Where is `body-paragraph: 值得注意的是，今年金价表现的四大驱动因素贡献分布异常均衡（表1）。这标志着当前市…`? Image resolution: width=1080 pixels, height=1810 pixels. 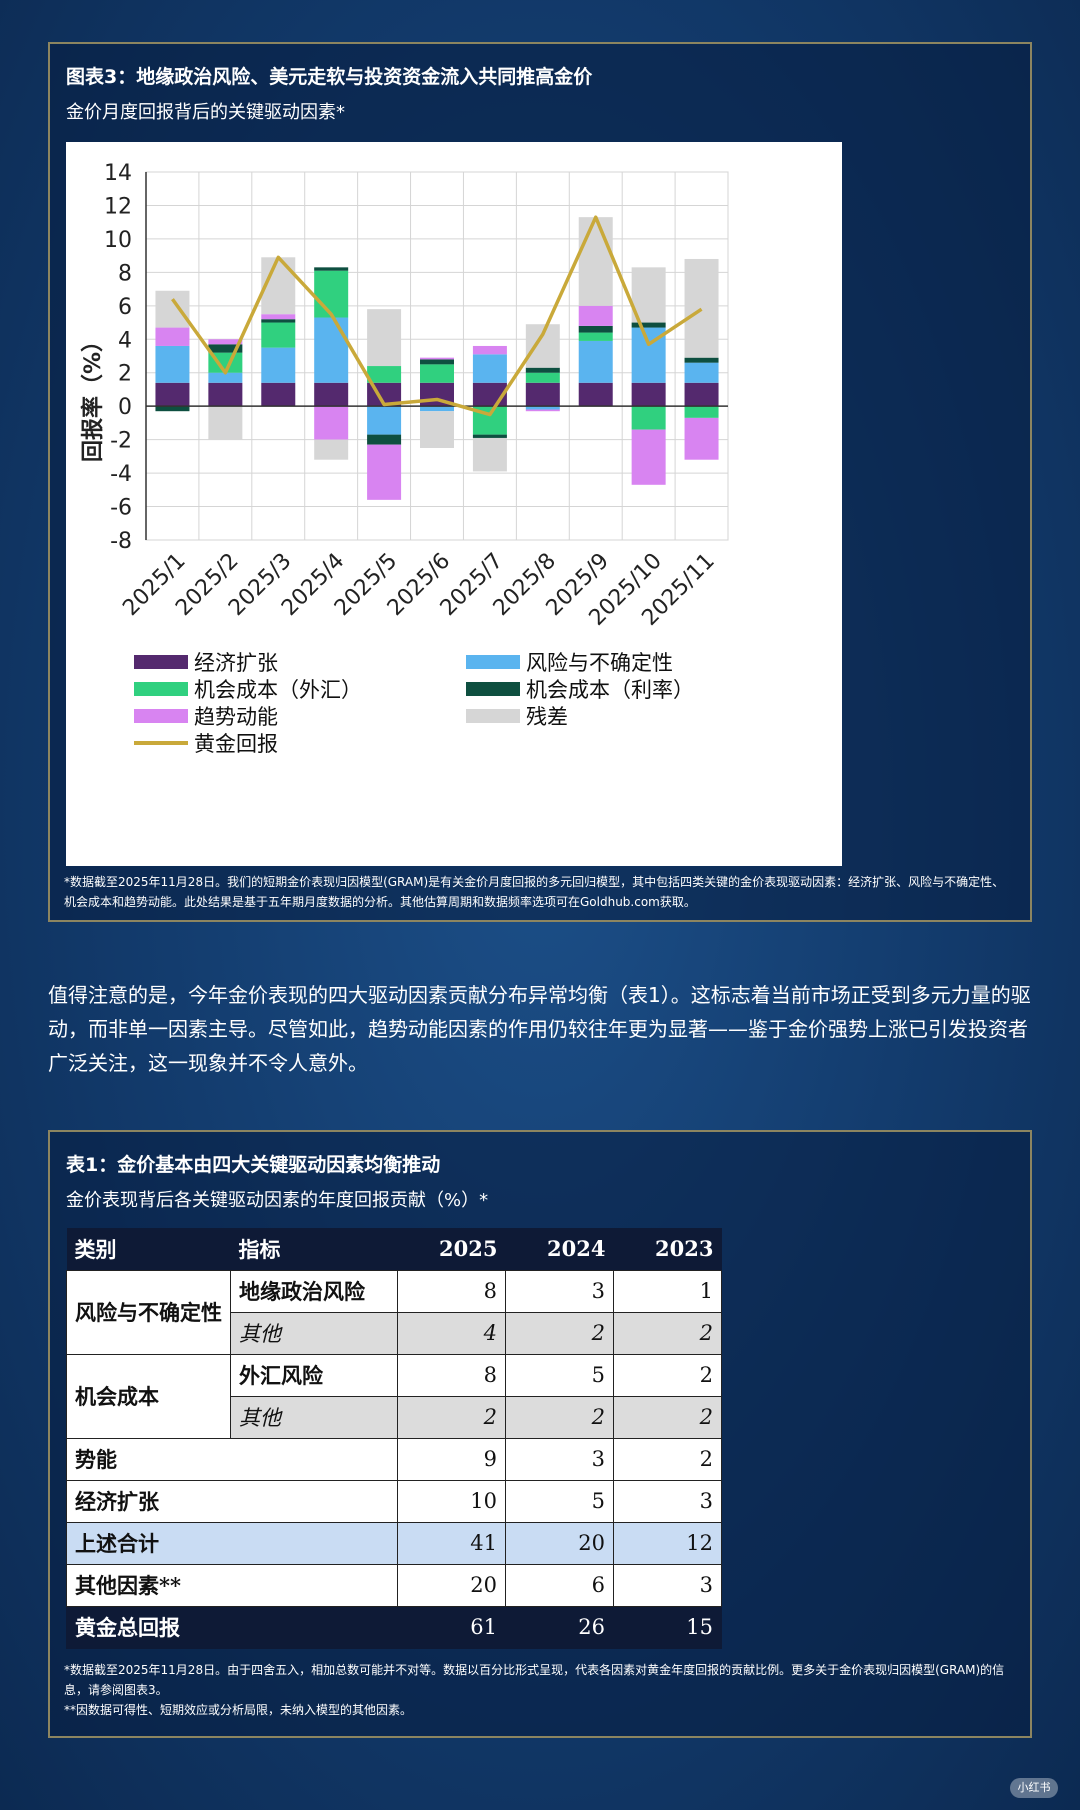 body-paragraph: 值得注意的是，今年金价表现的四大驱动因素贡献分布异常均衡（表1）。这标志着当前市… is located at coordinates (539, 1029).